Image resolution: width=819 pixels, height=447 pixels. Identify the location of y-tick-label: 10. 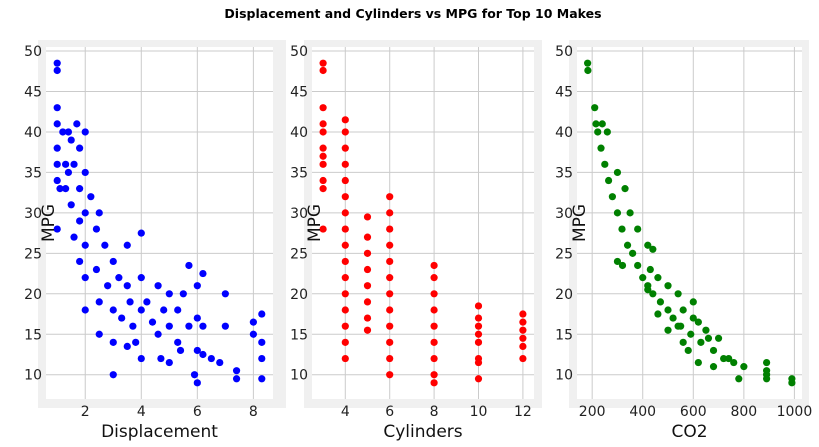
(299, 376).